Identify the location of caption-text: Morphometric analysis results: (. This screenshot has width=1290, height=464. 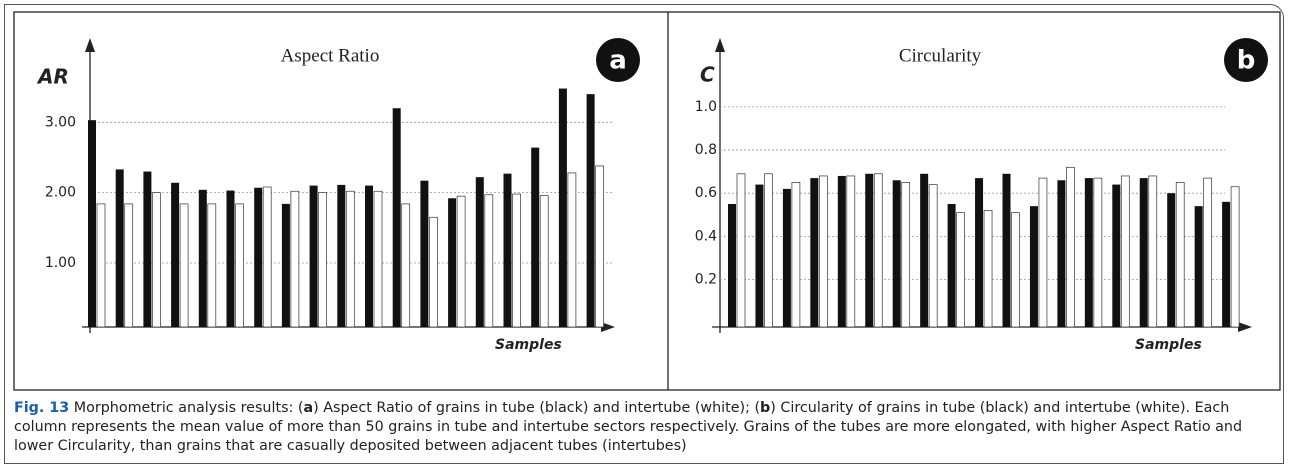
(186, 408).